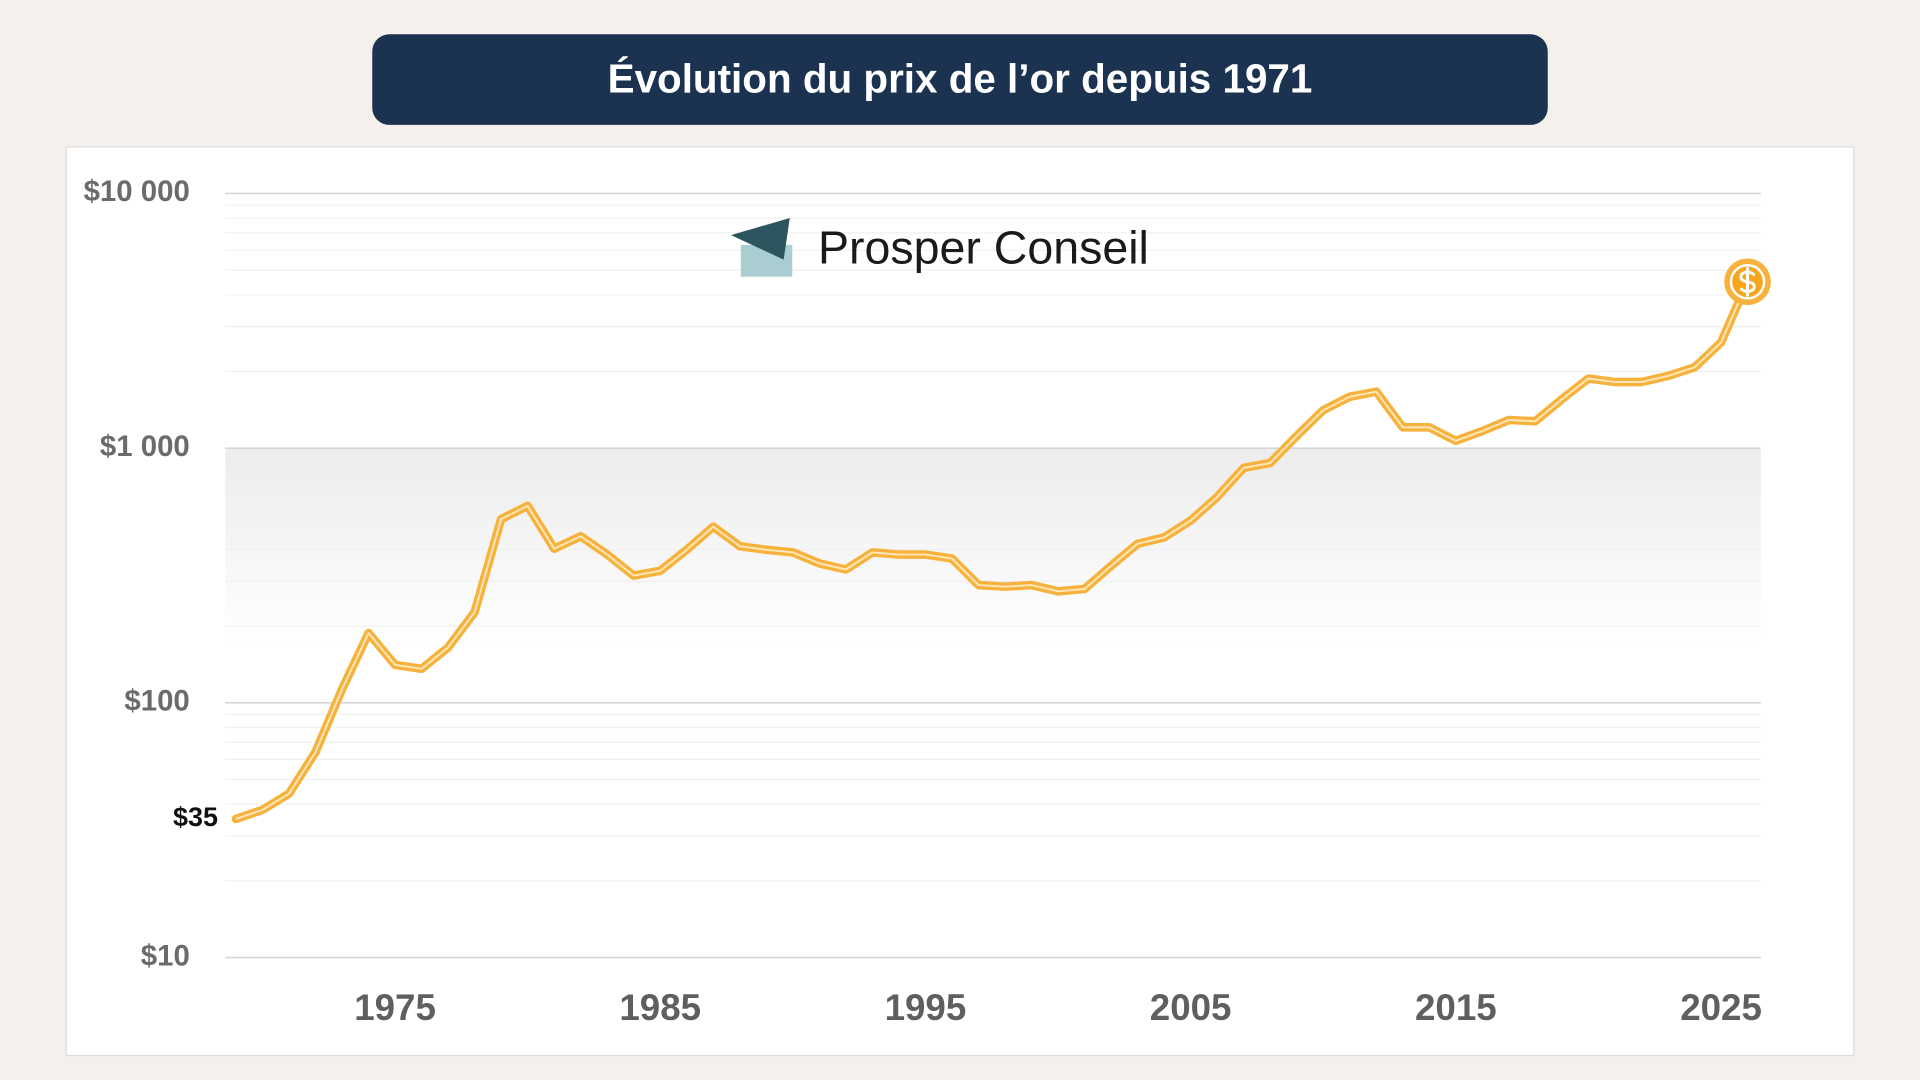 Image resolution: width=1920 pixels, height=1080 pixels. I want to click on title-box, so click(960, 79).